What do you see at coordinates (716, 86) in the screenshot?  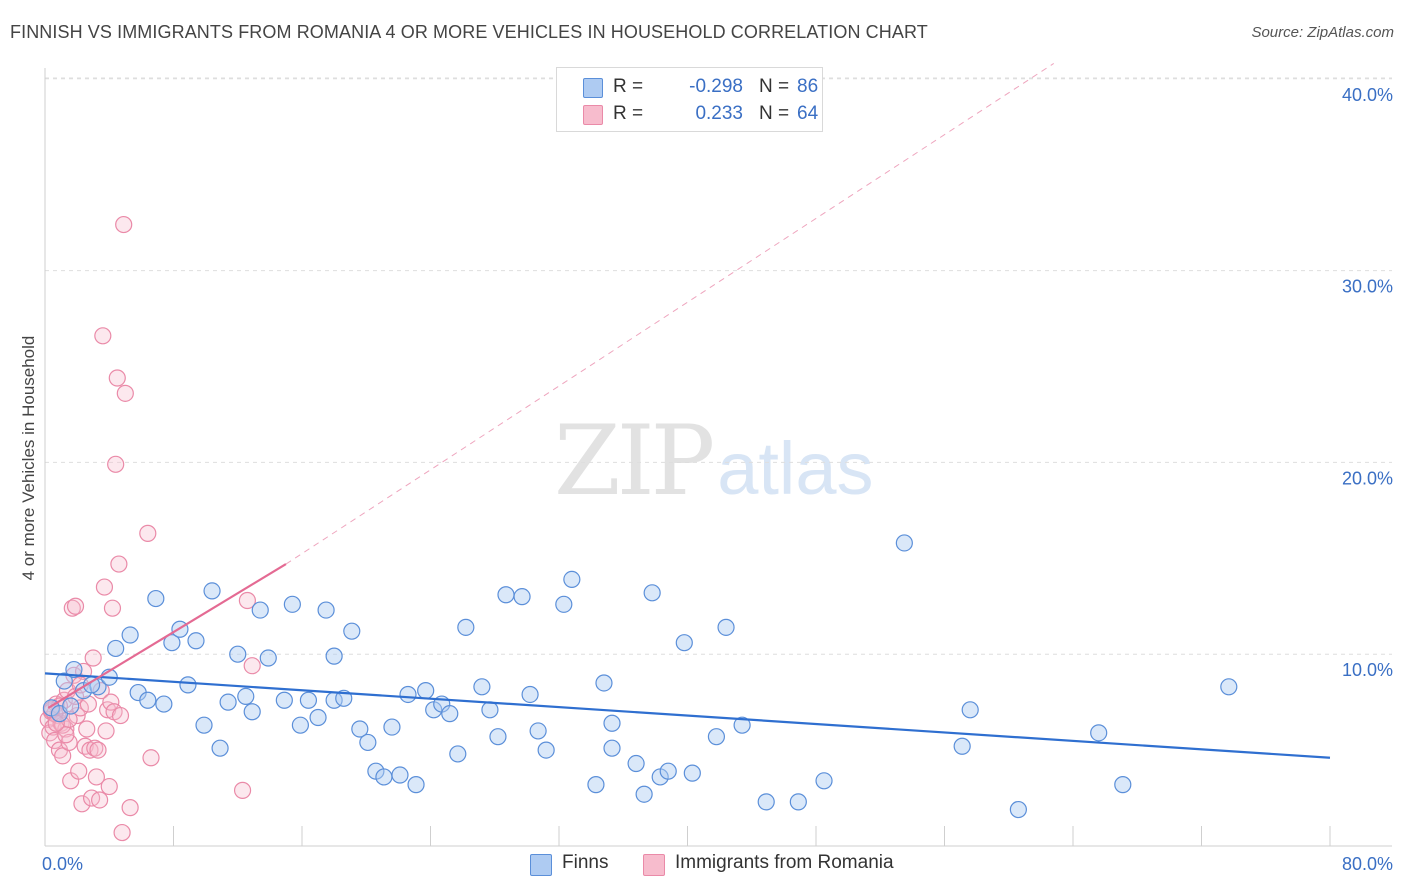 I see `legend-r-value: -0.298` at bounding box center [716, 86].